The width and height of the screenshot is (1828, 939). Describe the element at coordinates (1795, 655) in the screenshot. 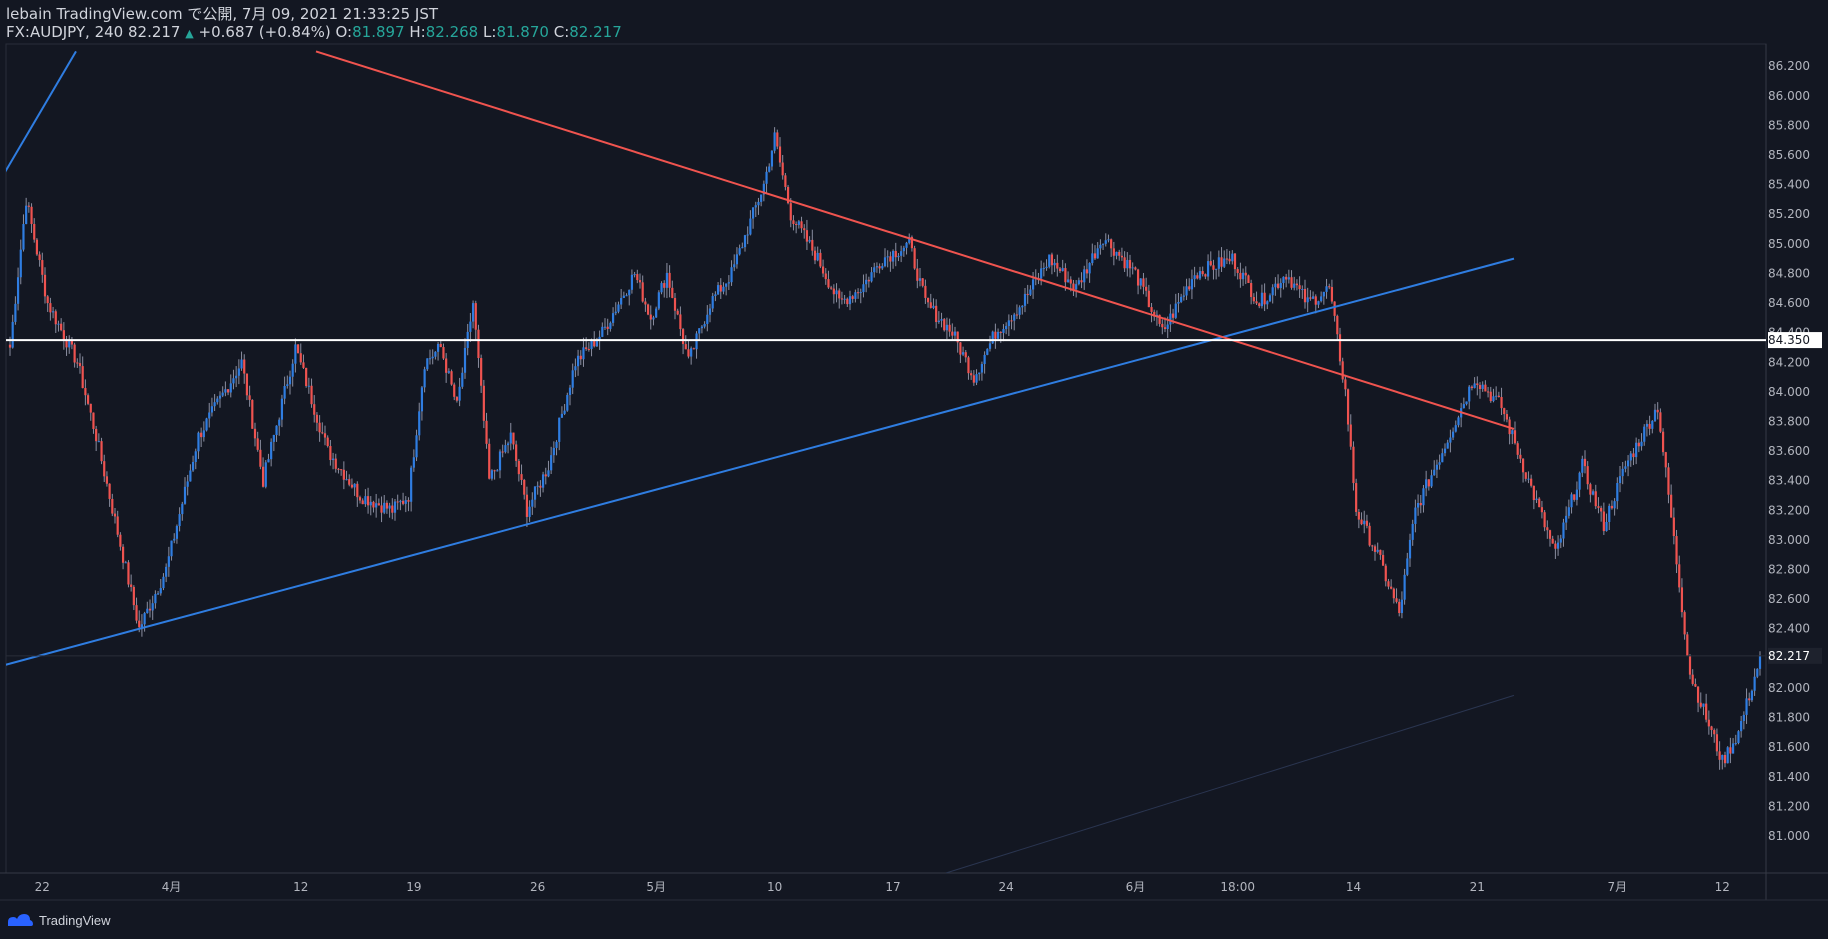

I see `last-price-tag` at that location.